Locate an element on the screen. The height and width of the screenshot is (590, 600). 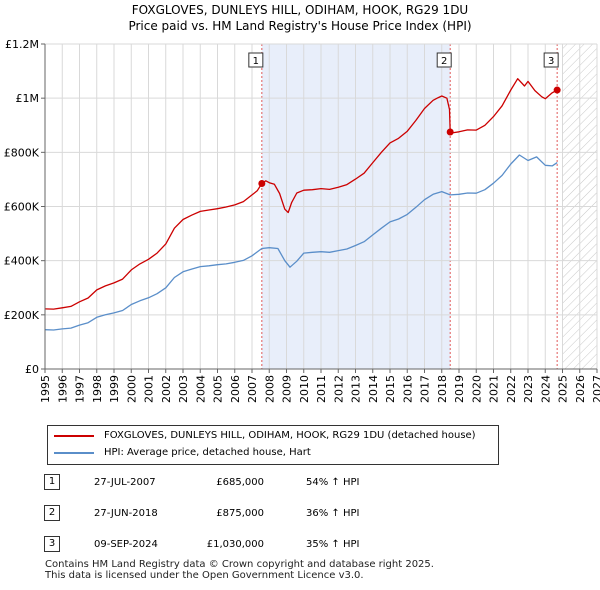
sale-hpi-change: 54% ↑ HPI is located at coordinates (333, 482).